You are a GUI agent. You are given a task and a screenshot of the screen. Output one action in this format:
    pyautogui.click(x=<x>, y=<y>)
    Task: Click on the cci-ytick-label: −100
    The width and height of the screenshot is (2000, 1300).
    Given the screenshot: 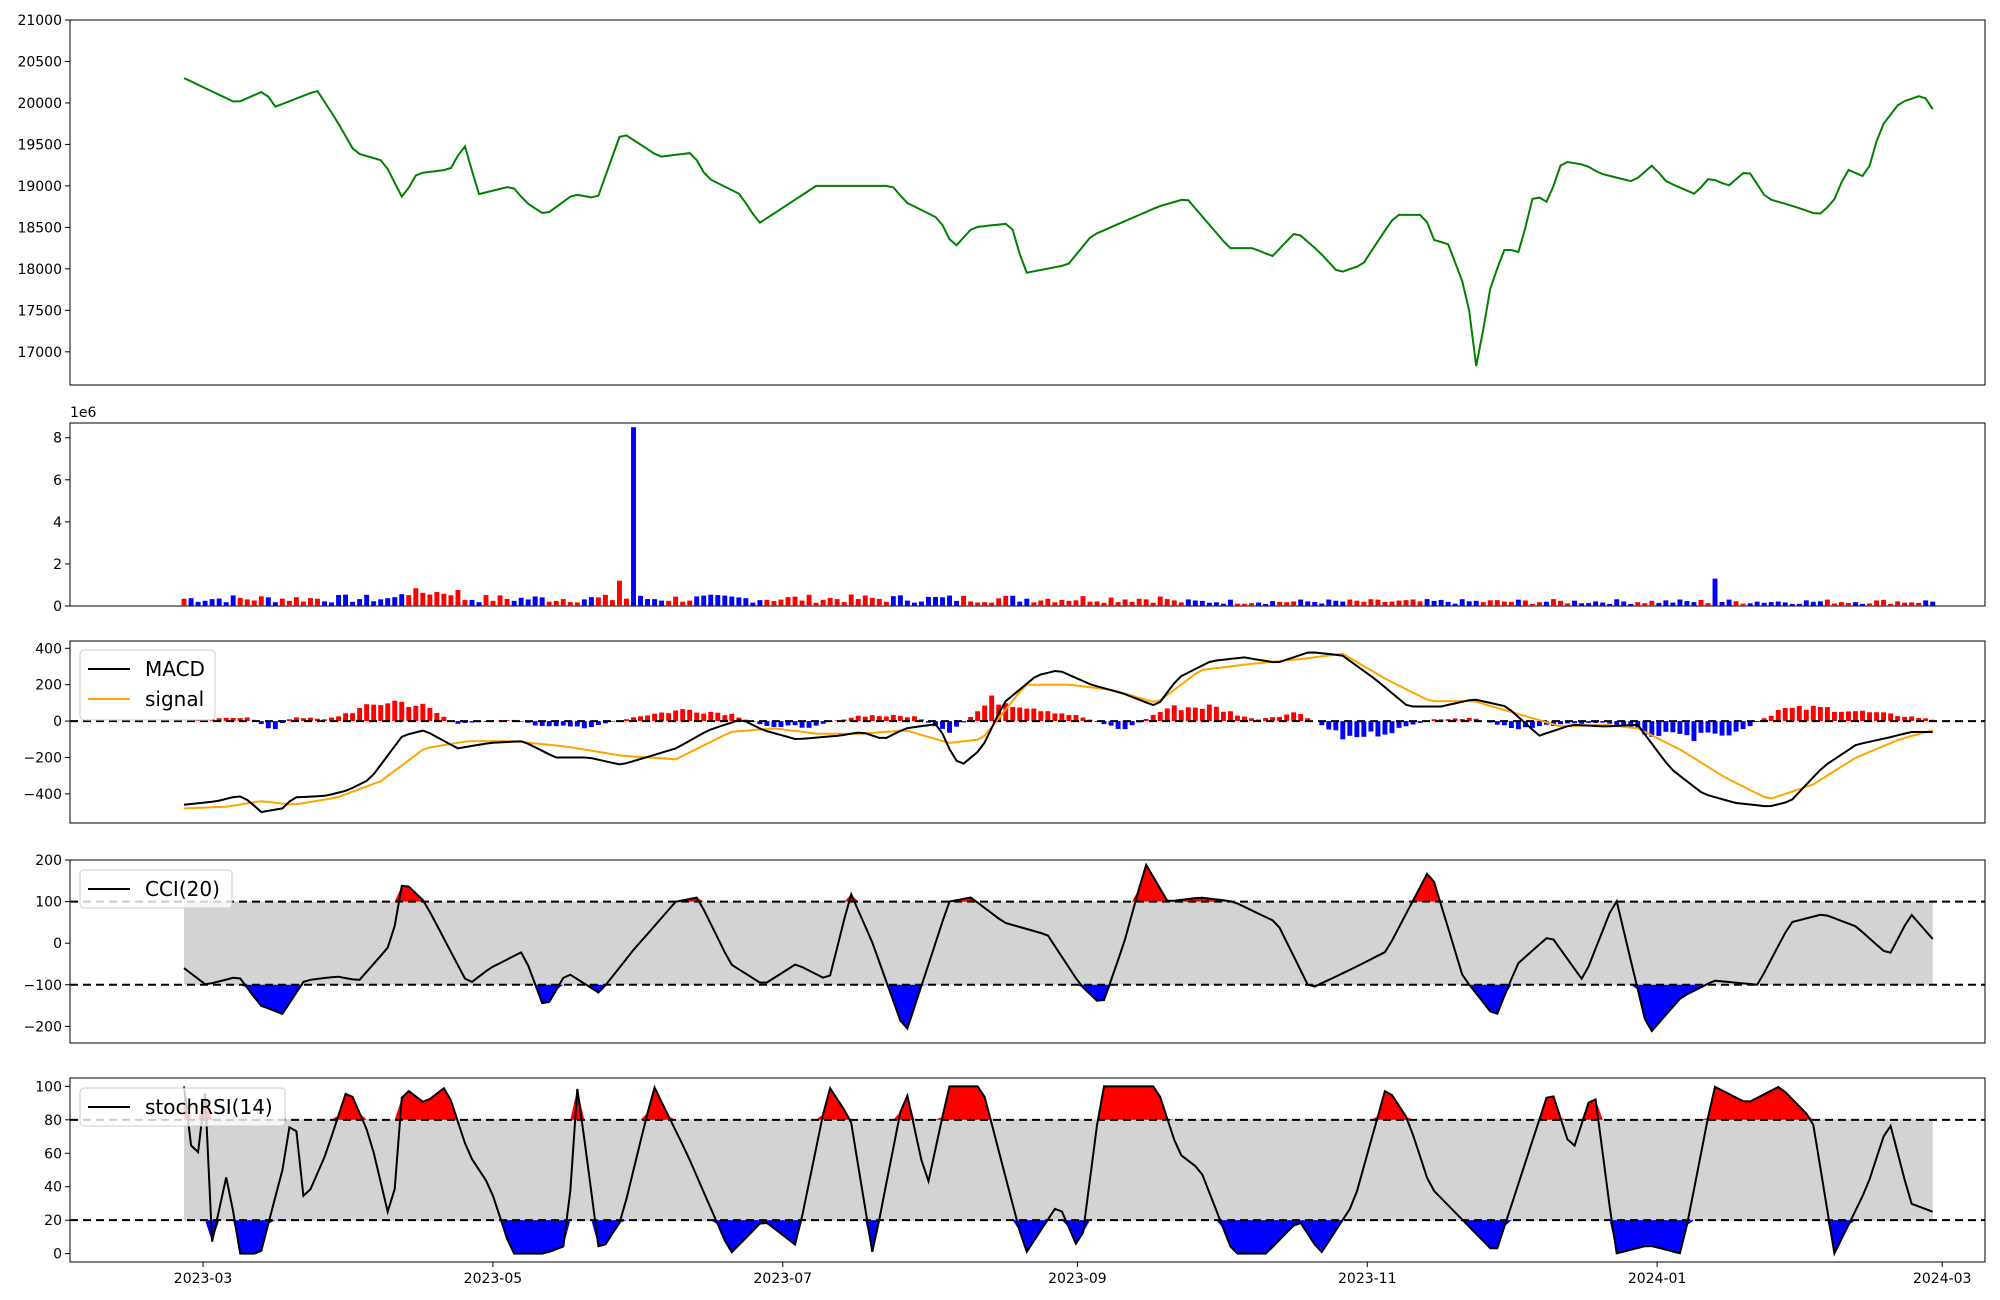 What is the action you would take?
    pyautogui.click(x=43, y=986)
    